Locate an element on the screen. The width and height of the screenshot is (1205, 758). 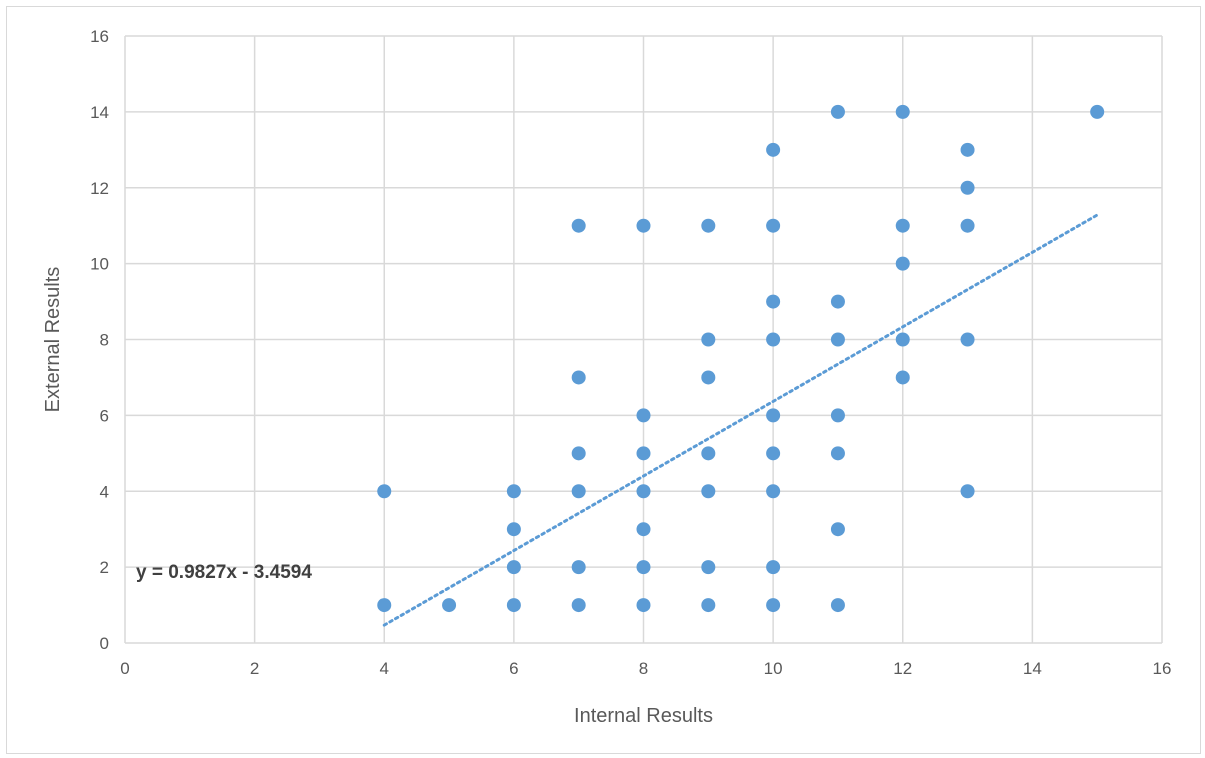
y-tick-label: 6 is located at coordinates (104, 415).